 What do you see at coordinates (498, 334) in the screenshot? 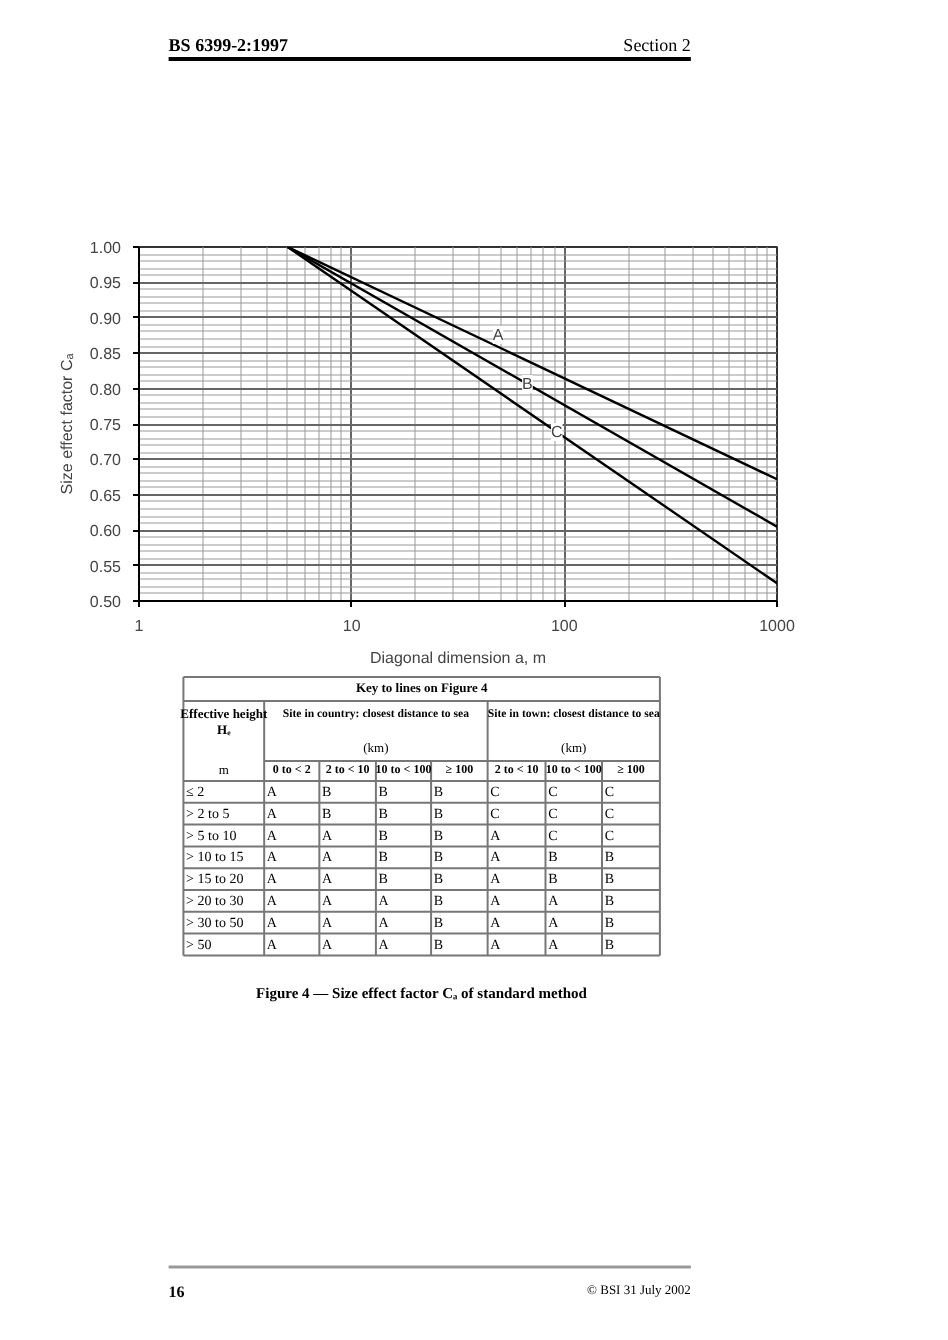
I see `series-label: A` at bounding box center [498, 334].